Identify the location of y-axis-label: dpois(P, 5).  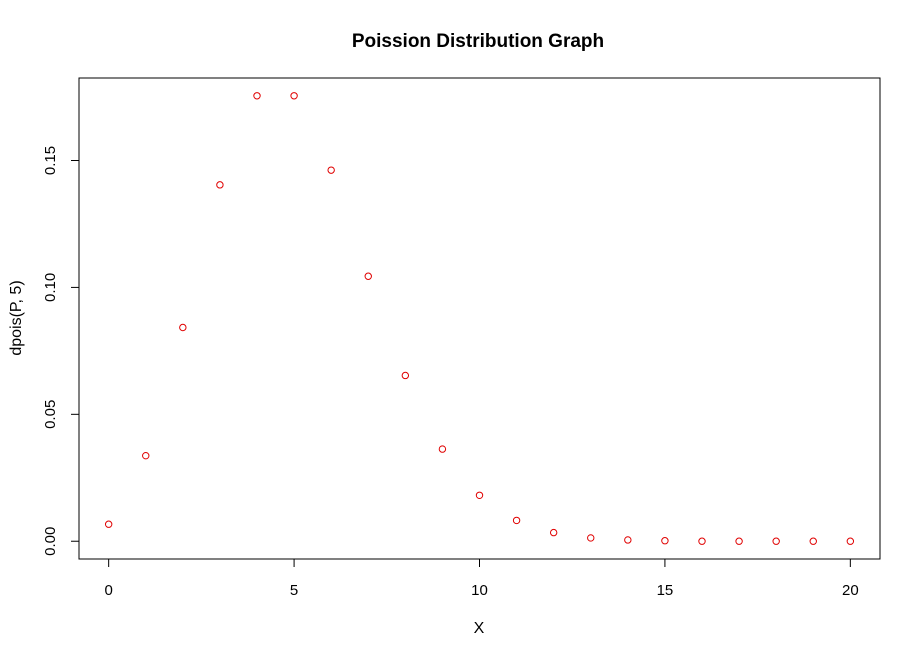
(16, 317).